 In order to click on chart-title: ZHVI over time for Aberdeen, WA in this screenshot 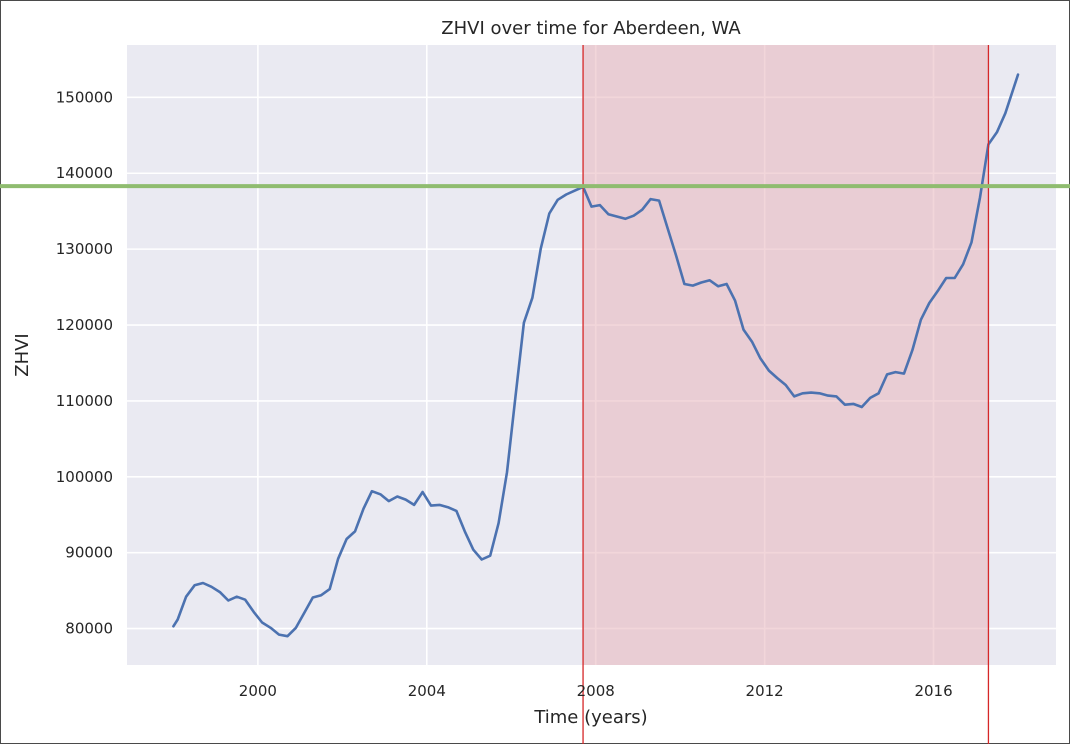, I will do `click(591, 28)`.